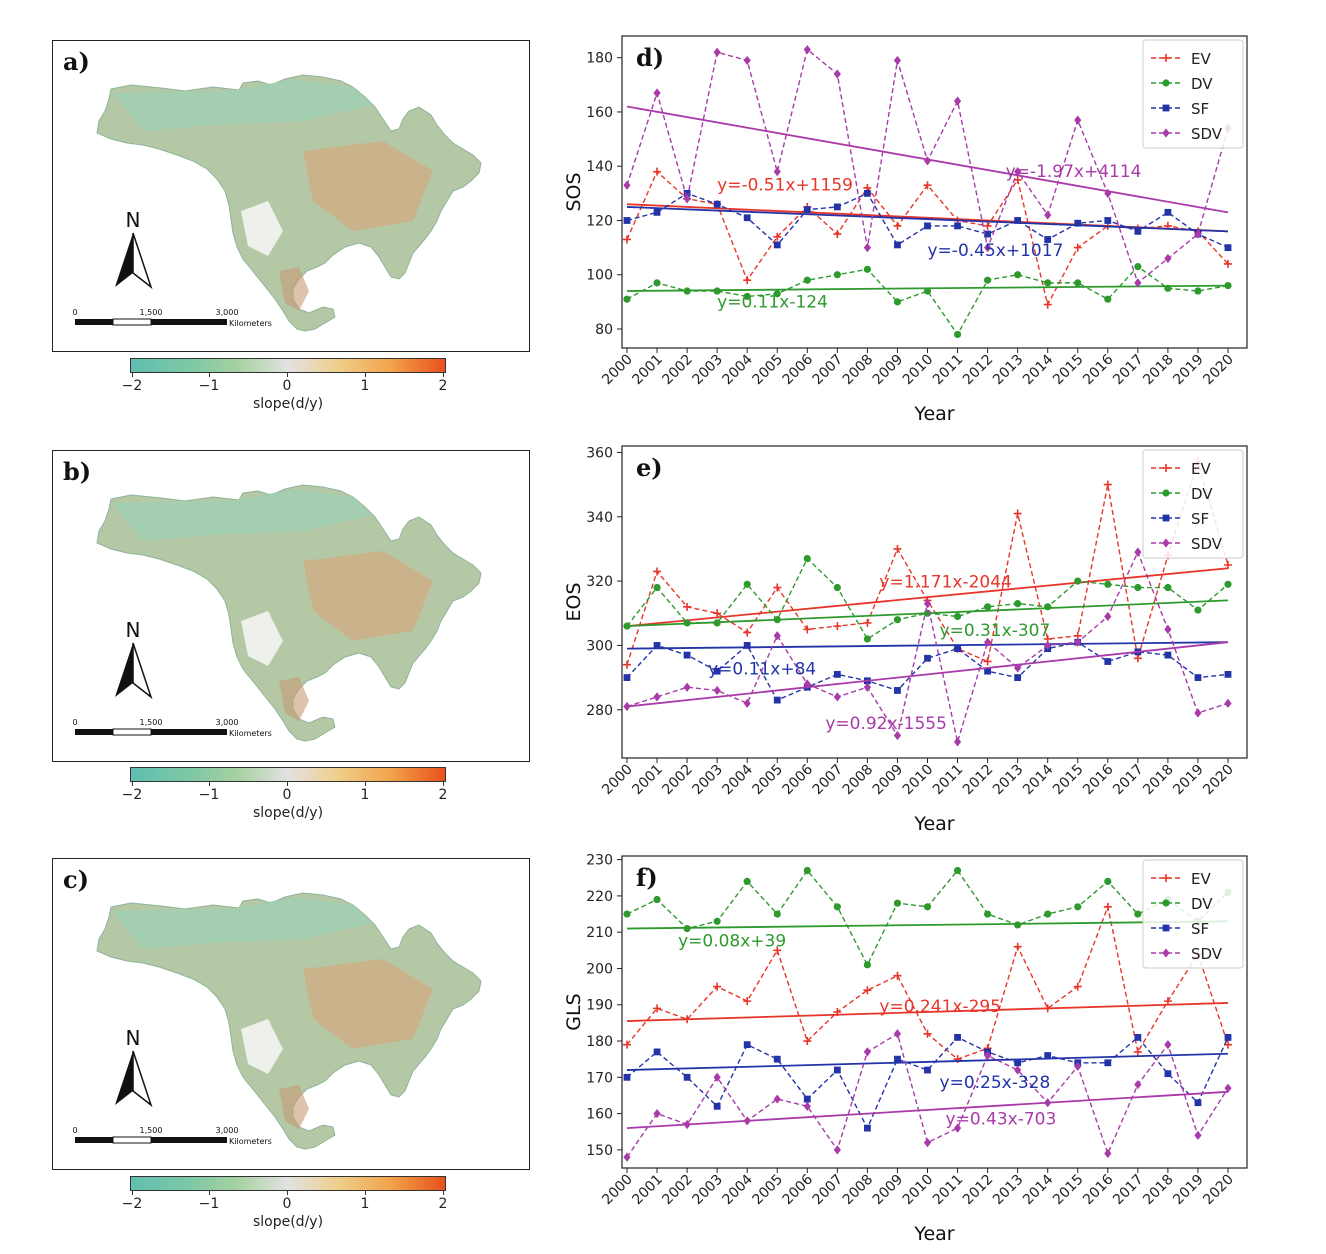 This screenshot has height=1254, width=1326. I want to click on scale-tick-label: 0, so click(74, 312).